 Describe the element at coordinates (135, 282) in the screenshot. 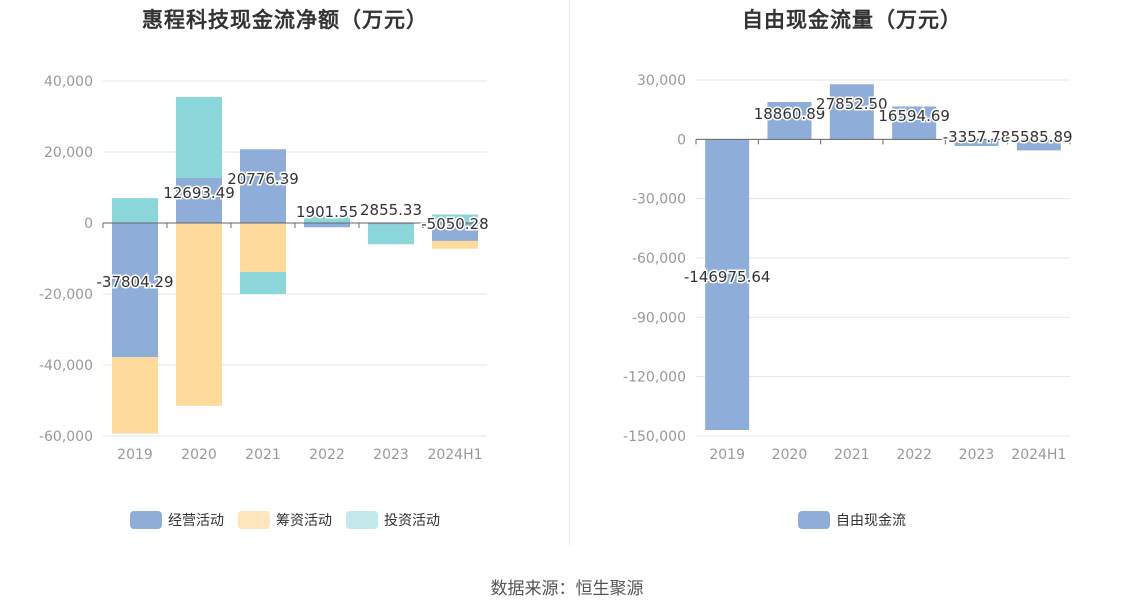

I see `data-label: -37804.29` at that location.